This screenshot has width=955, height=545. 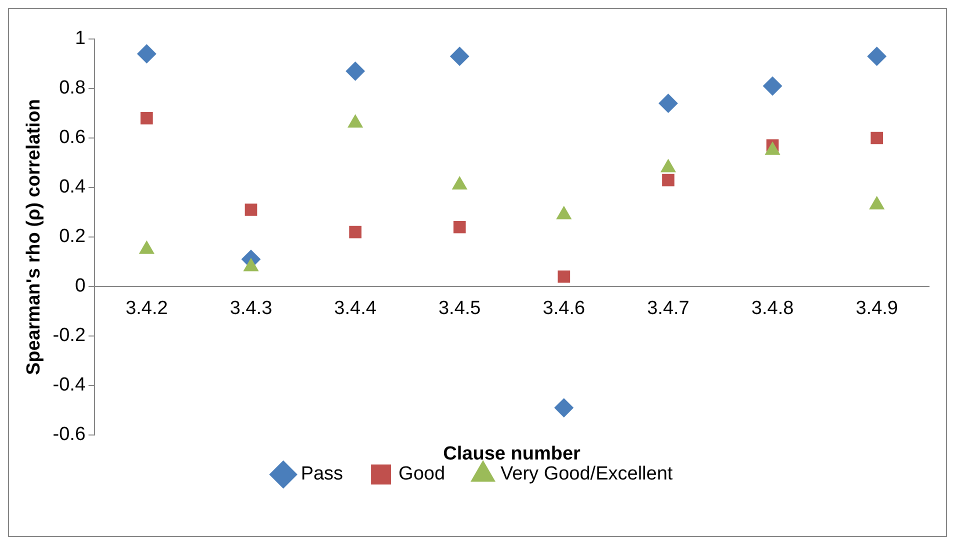 What do you see at coordinates (422, 474) in the screenshot?
I see `legend-label: Good` at bounding box center [422, 474].